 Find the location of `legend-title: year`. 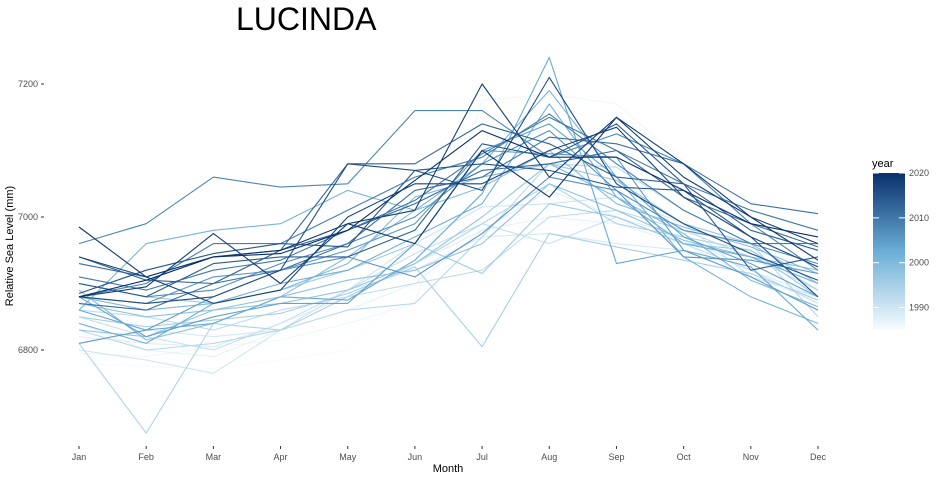

legend-title: year is located at coordinates (883, 164).